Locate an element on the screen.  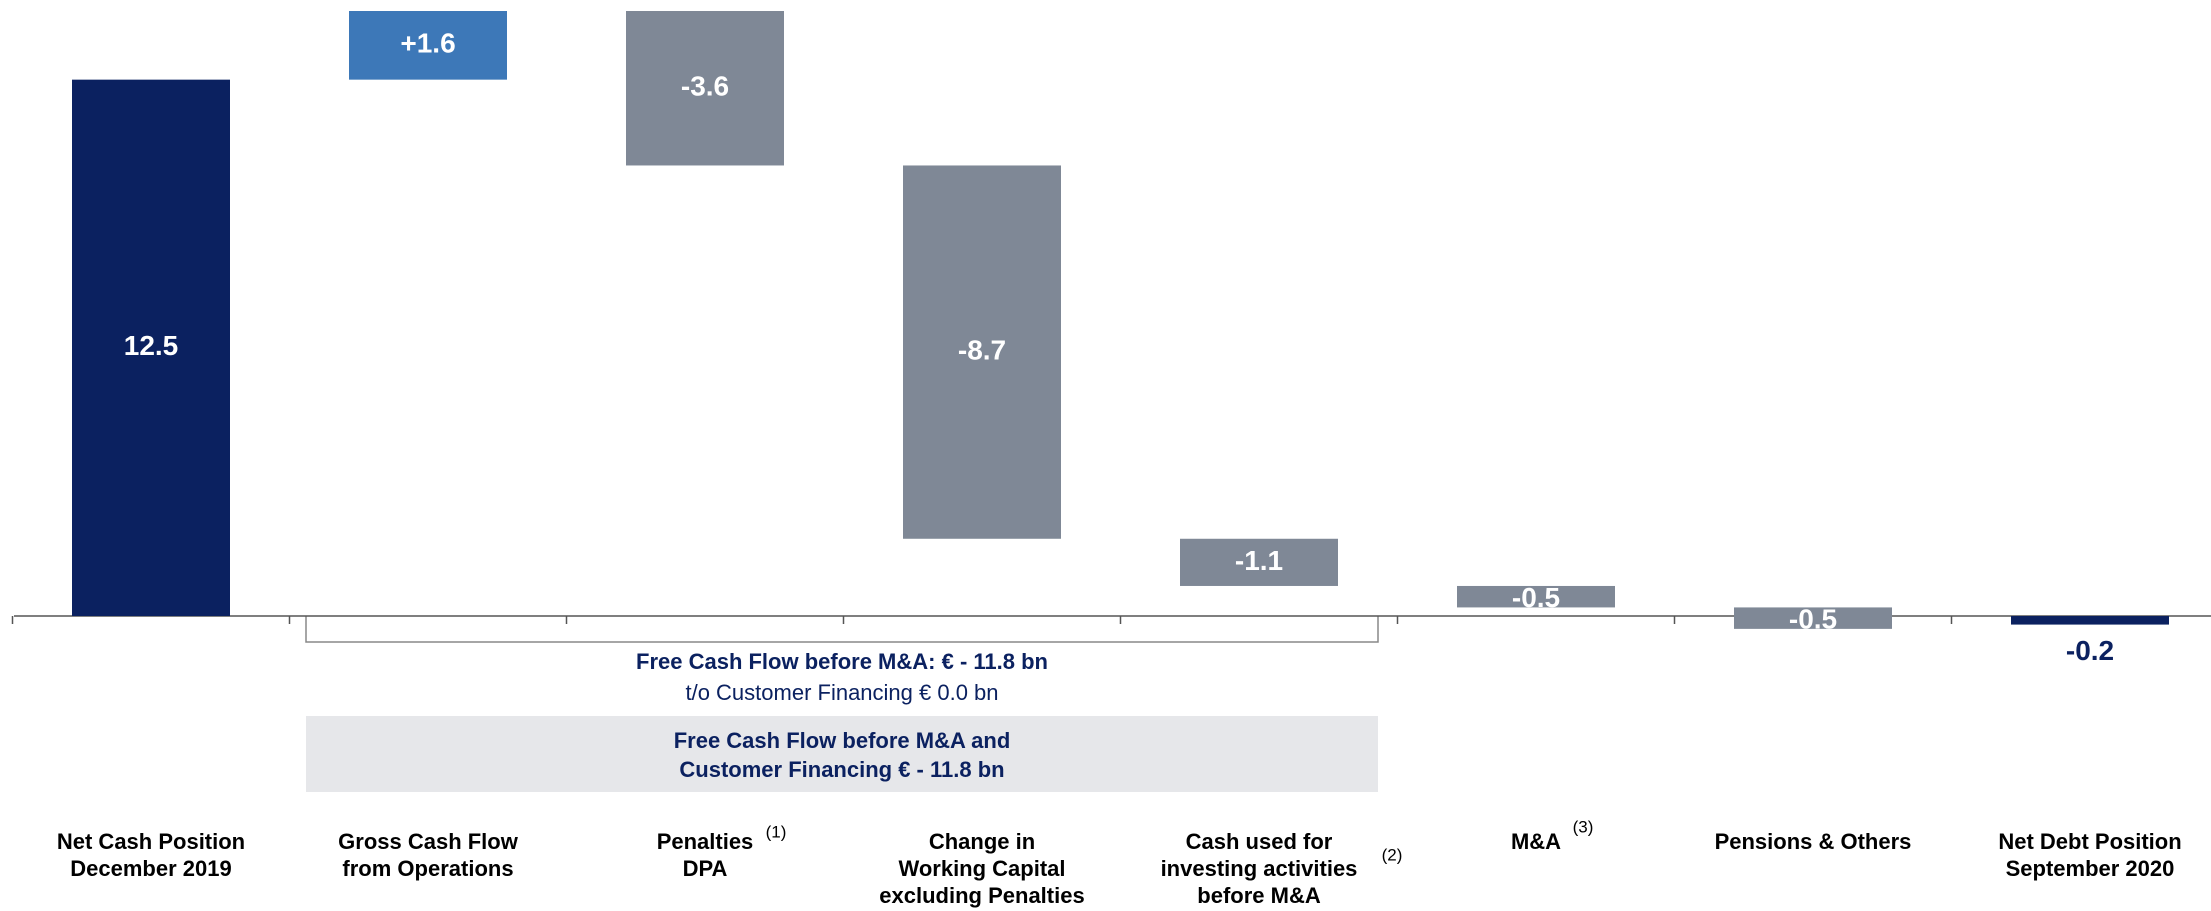
footnote: (2) is located at coordinates (1392, 854).